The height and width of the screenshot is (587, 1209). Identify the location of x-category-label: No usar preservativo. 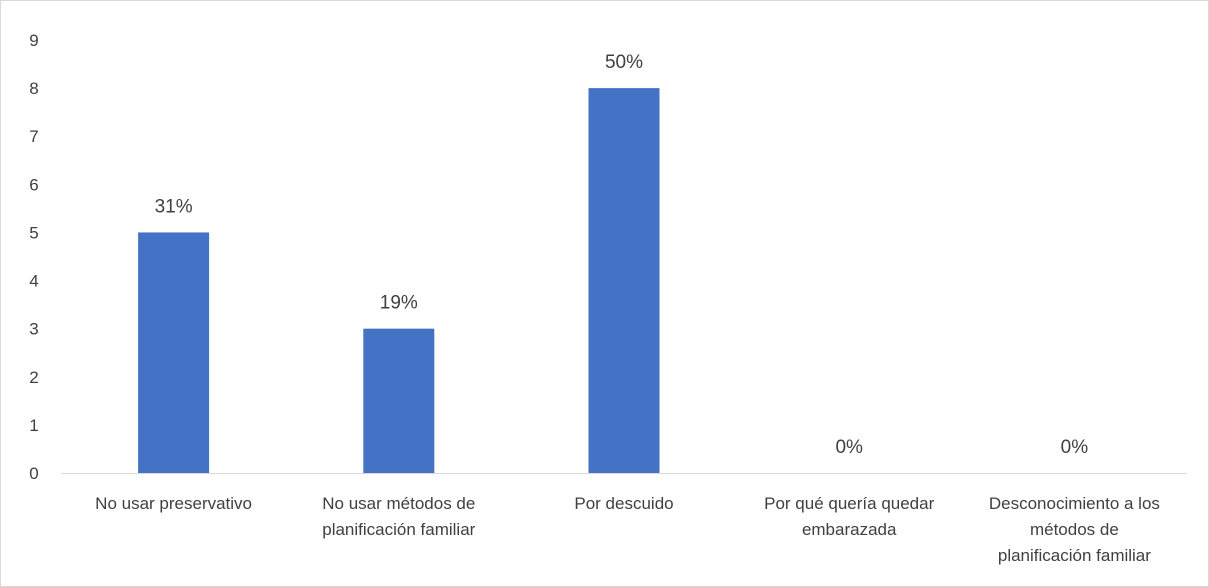
(173, 503).